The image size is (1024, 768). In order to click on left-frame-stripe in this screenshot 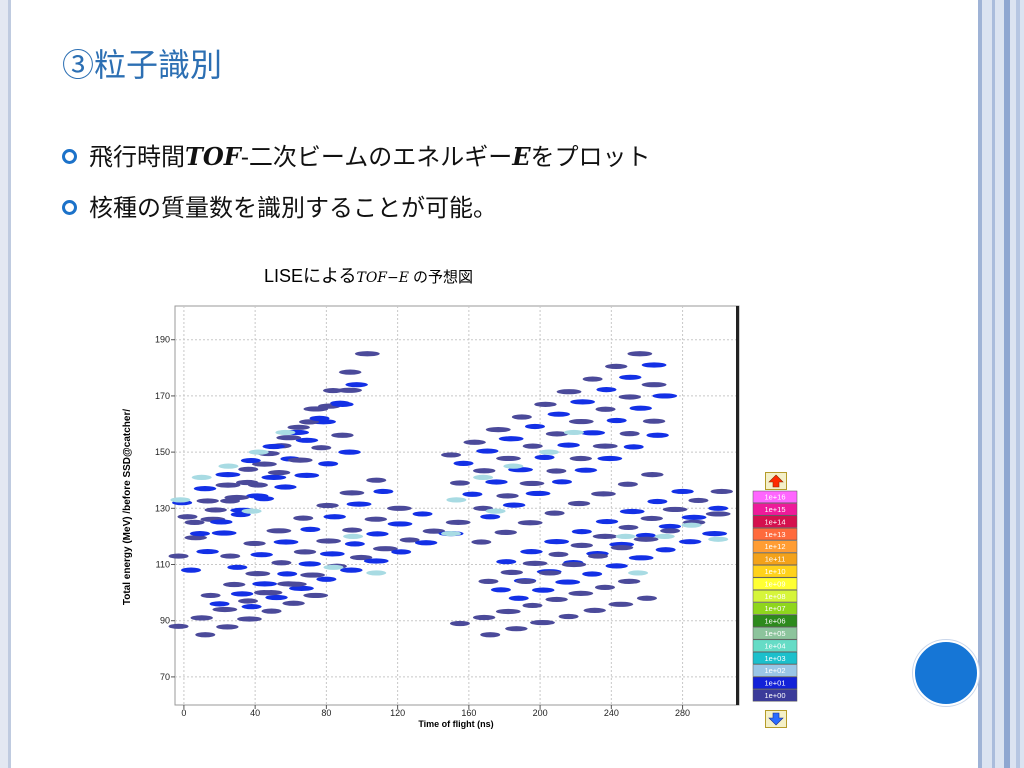, I will do `click(5, 384)`.